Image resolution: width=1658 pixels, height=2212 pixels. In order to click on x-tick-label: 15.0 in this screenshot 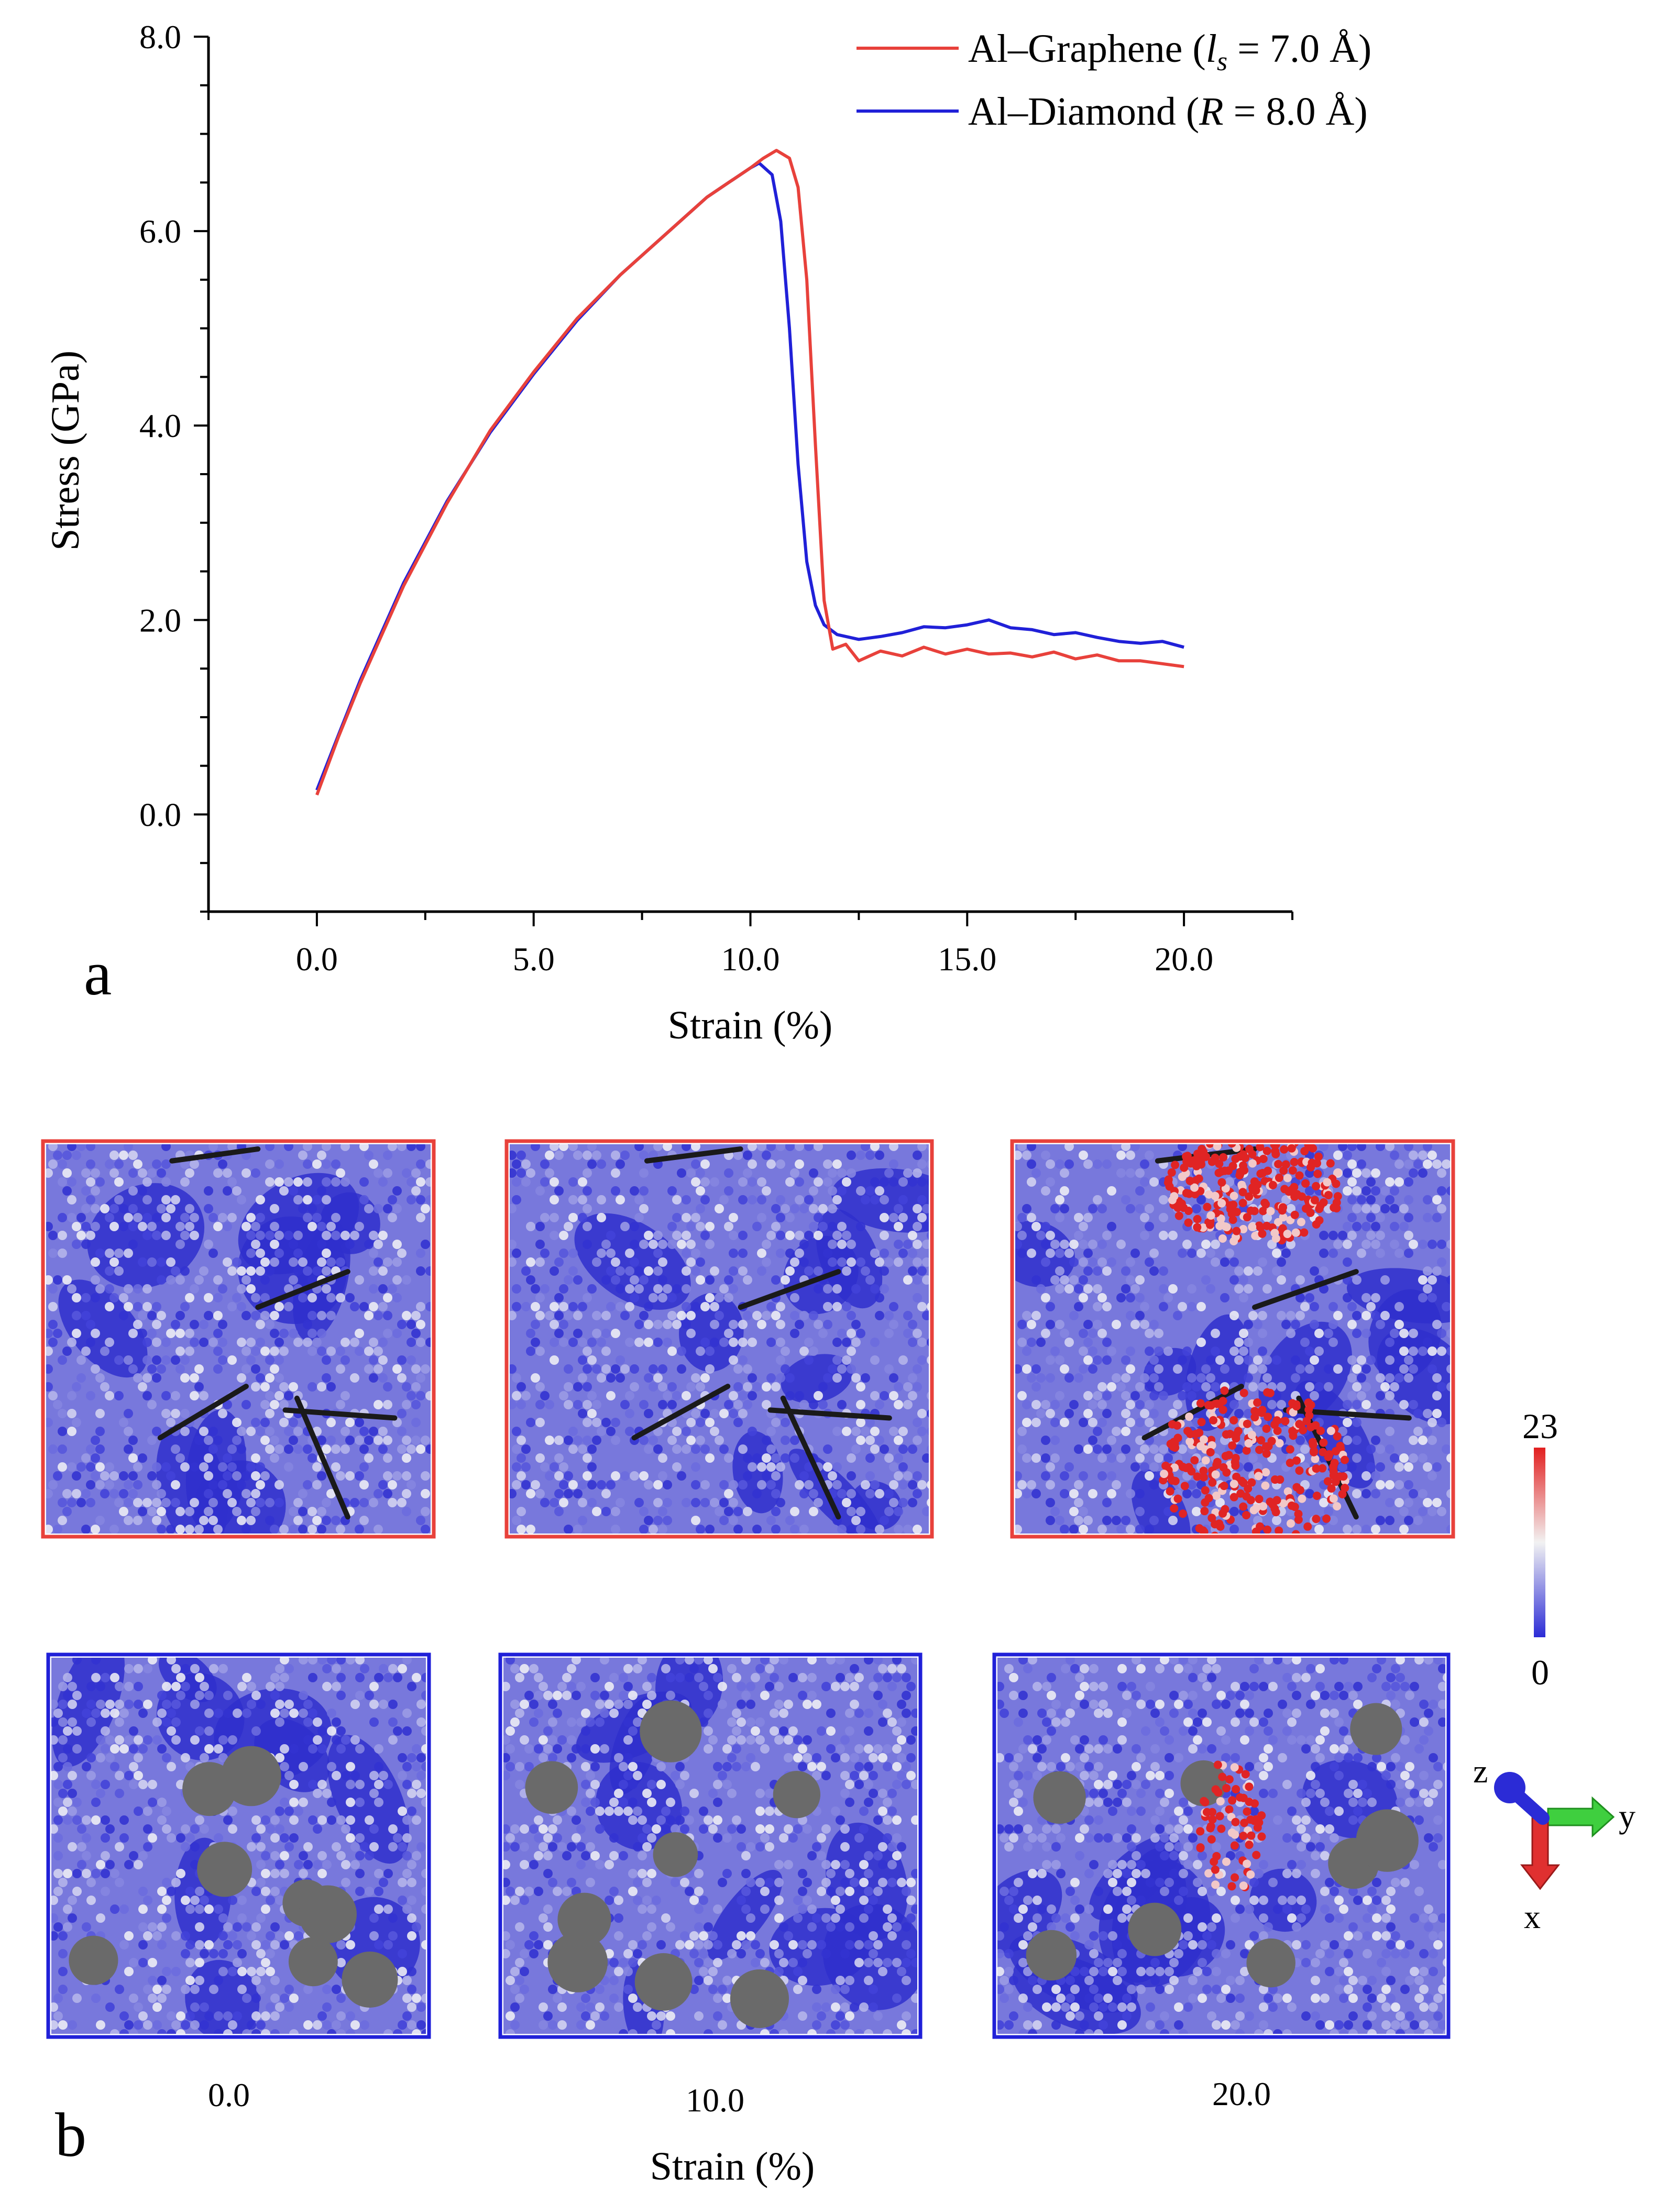, I will do `click(967, 959)`.